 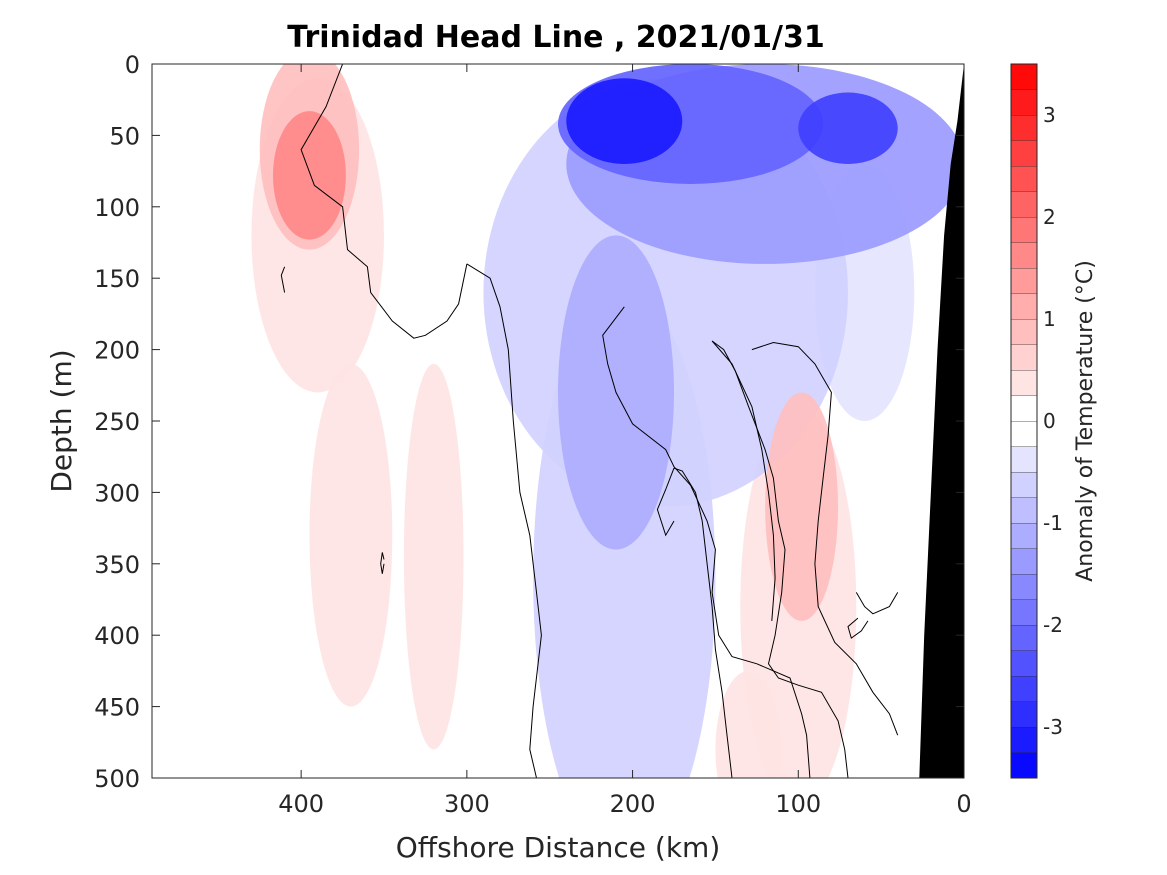 I want to click on x-tick-label: 200, so click(x=633, y=804).